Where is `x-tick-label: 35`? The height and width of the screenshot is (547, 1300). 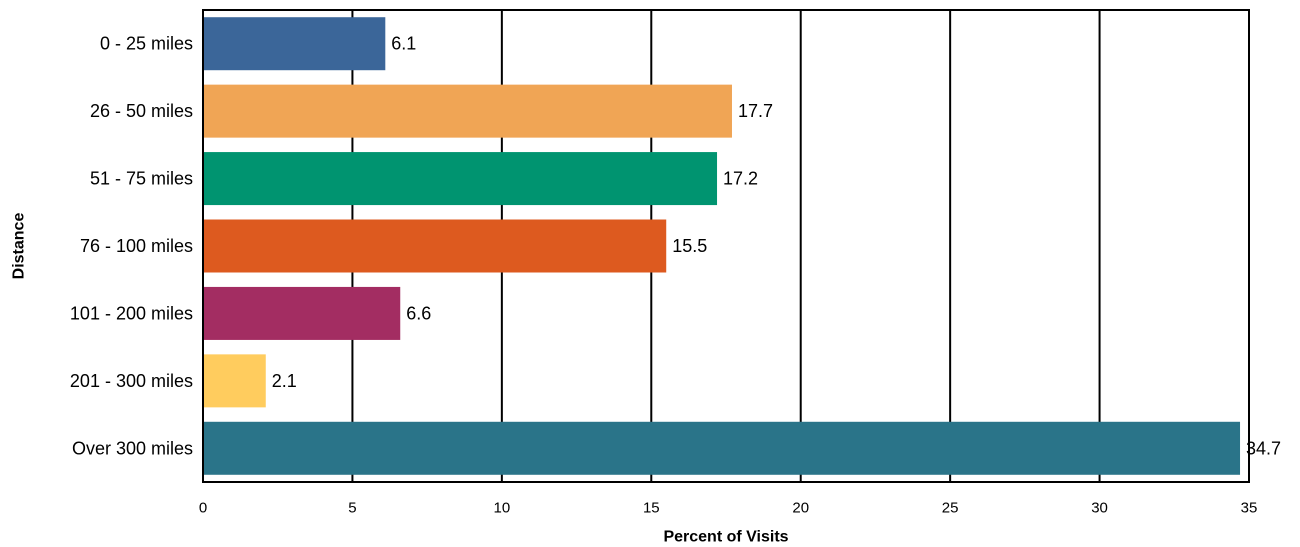 x-tick-label: 35 is located at coordinates (1249, 508).